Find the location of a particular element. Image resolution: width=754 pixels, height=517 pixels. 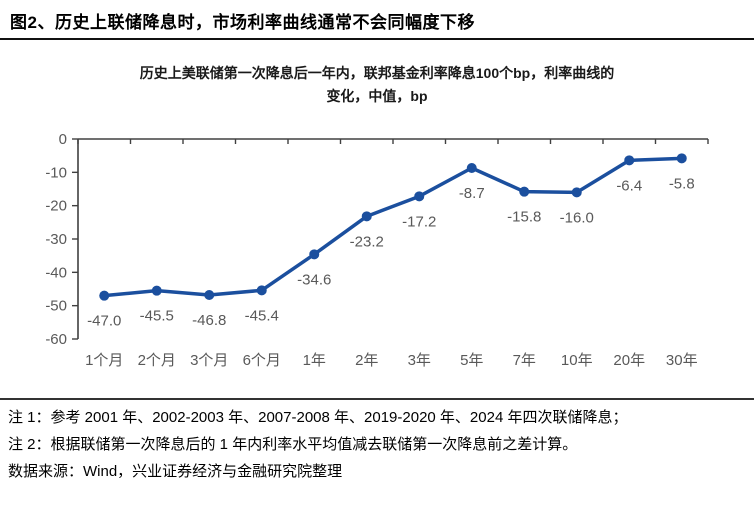

data-label: -34.6 is located at coordinates (314, 279).